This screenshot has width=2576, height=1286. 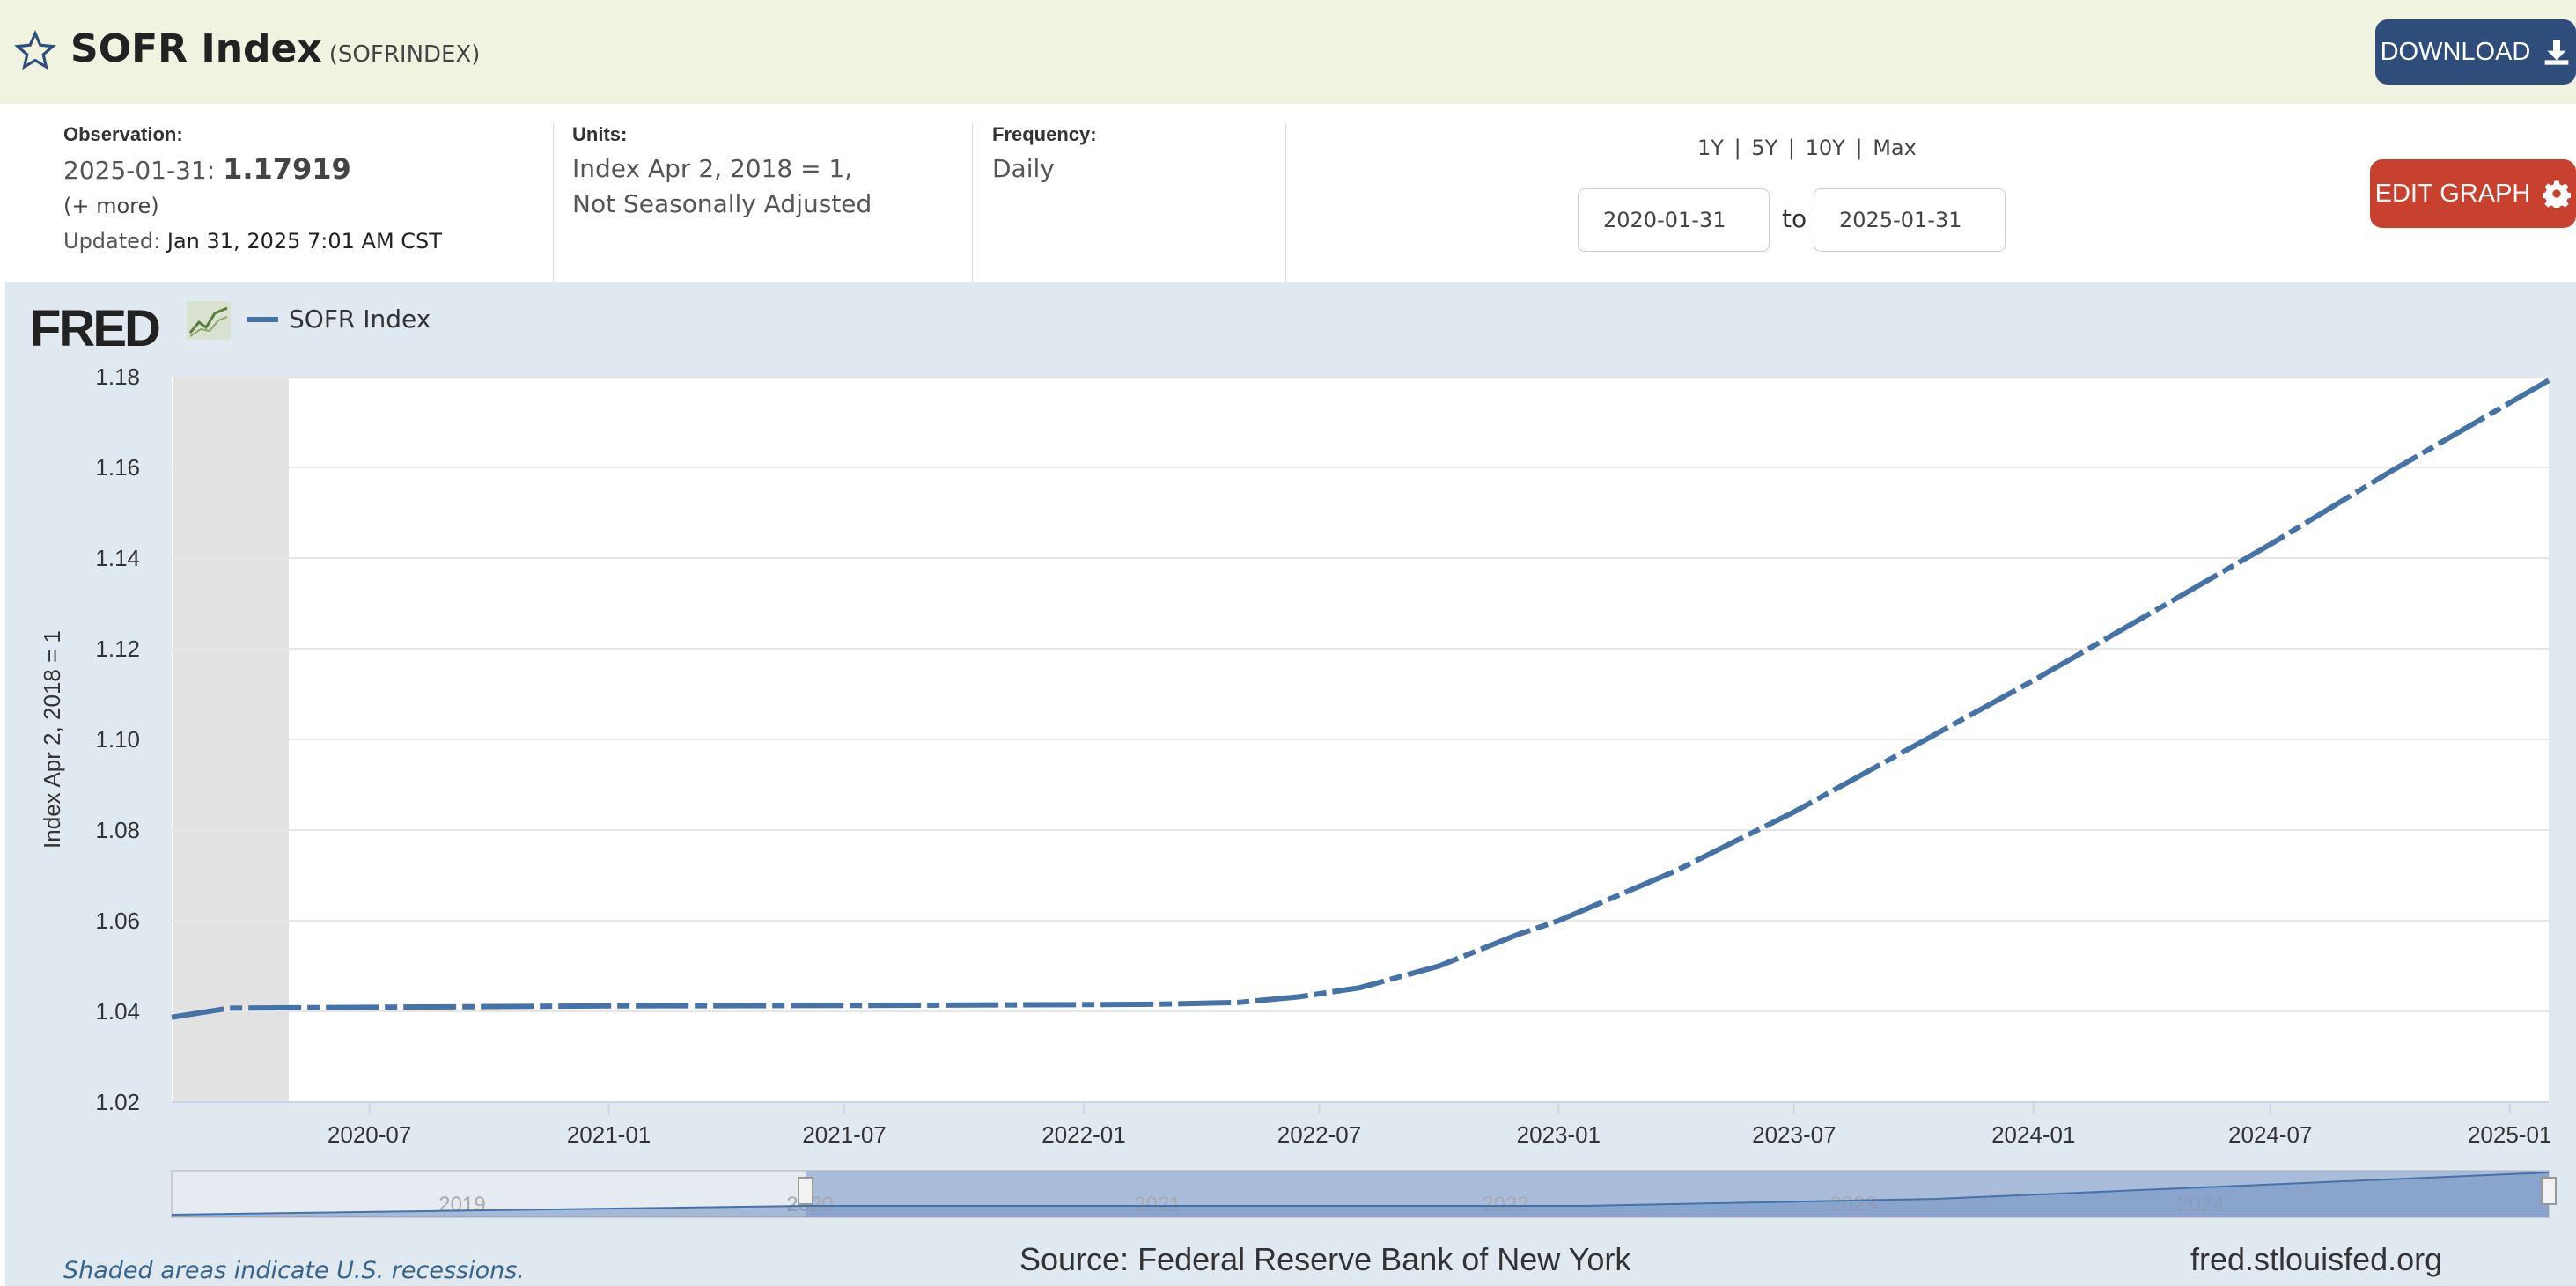 What do you see at coordinates (1325, 1259) in the screenshot?
I see `source-label: Source: Federal Reserve Bank of New York` at bounding box center [1325, 1259].